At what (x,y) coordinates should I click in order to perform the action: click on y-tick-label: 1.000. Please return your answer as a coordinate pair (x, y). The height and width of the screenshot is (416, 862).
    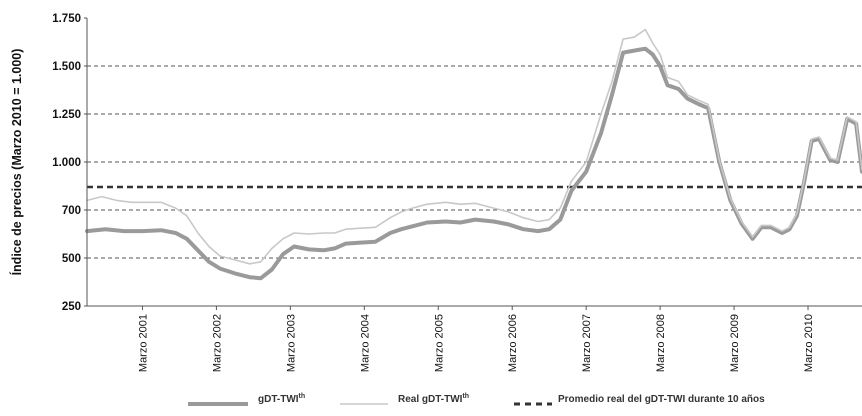
    Looking at the image, I should click on (66, 163).